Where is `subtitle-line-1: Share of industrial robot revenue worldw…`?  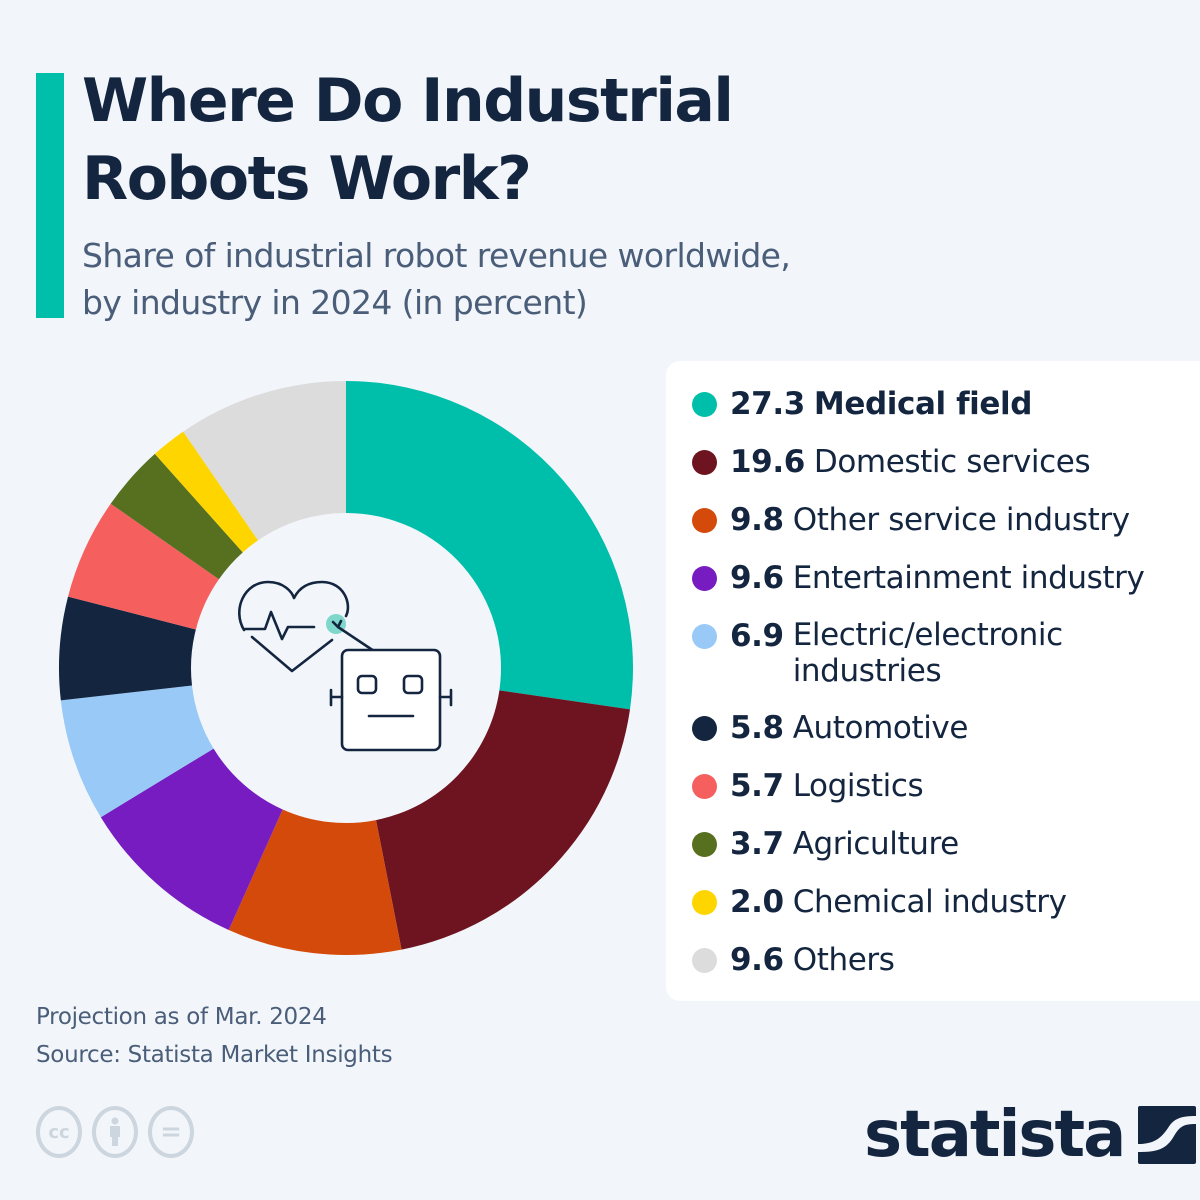 subtitle-line-1: Share of industrial robot revenue worldw… is located at coordinates (436, 255).